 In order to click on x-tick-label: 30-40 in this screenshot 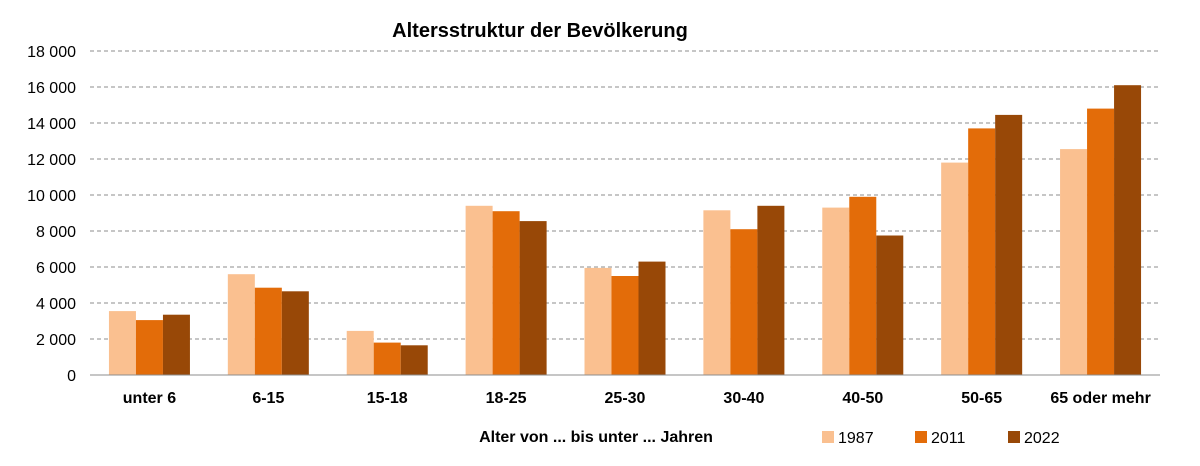, I will do `click(743, 398)`.